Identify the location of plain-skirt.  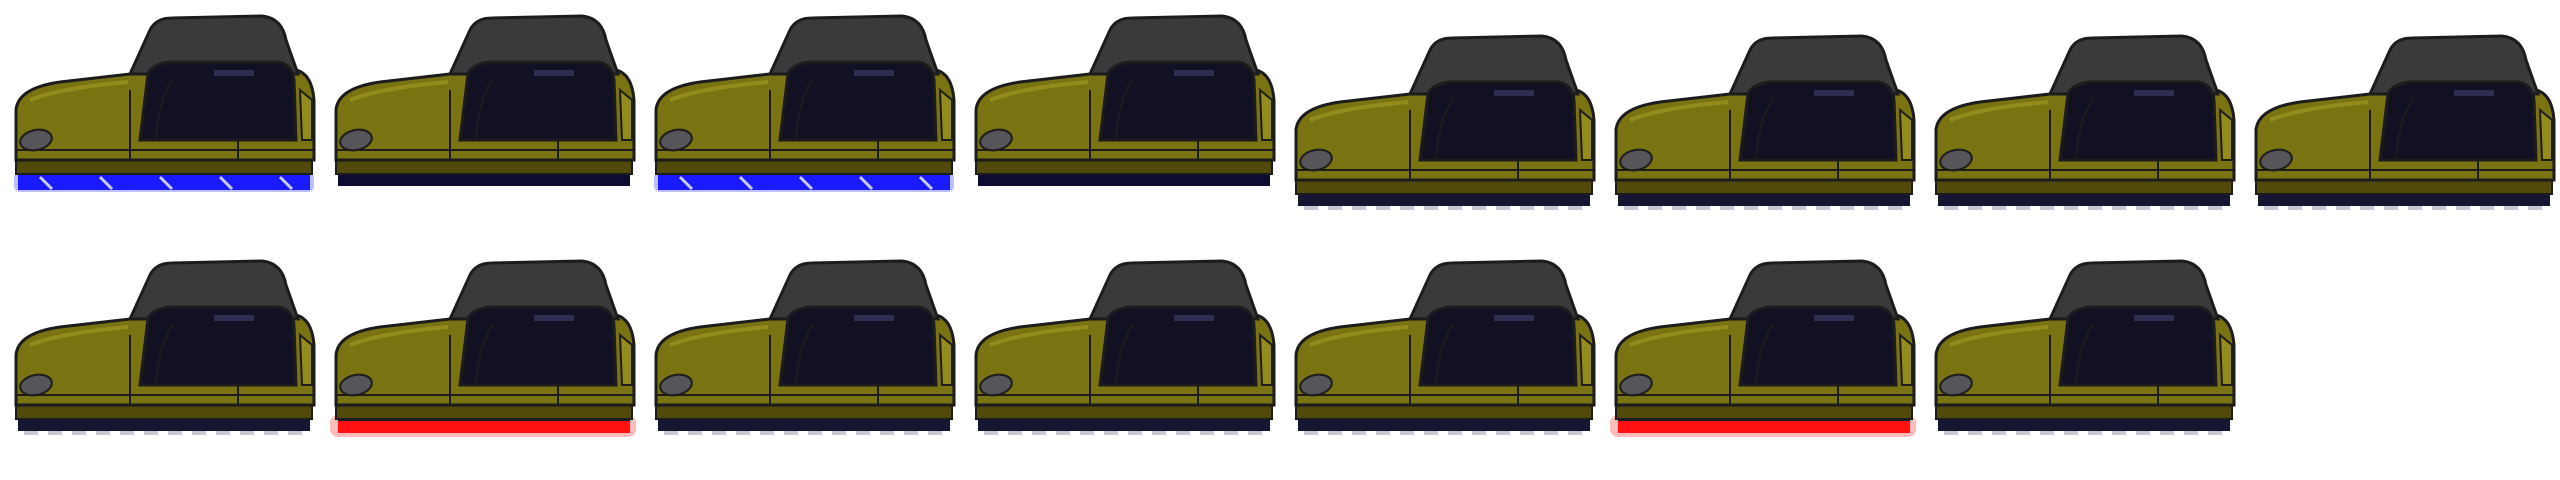
(484, 179).